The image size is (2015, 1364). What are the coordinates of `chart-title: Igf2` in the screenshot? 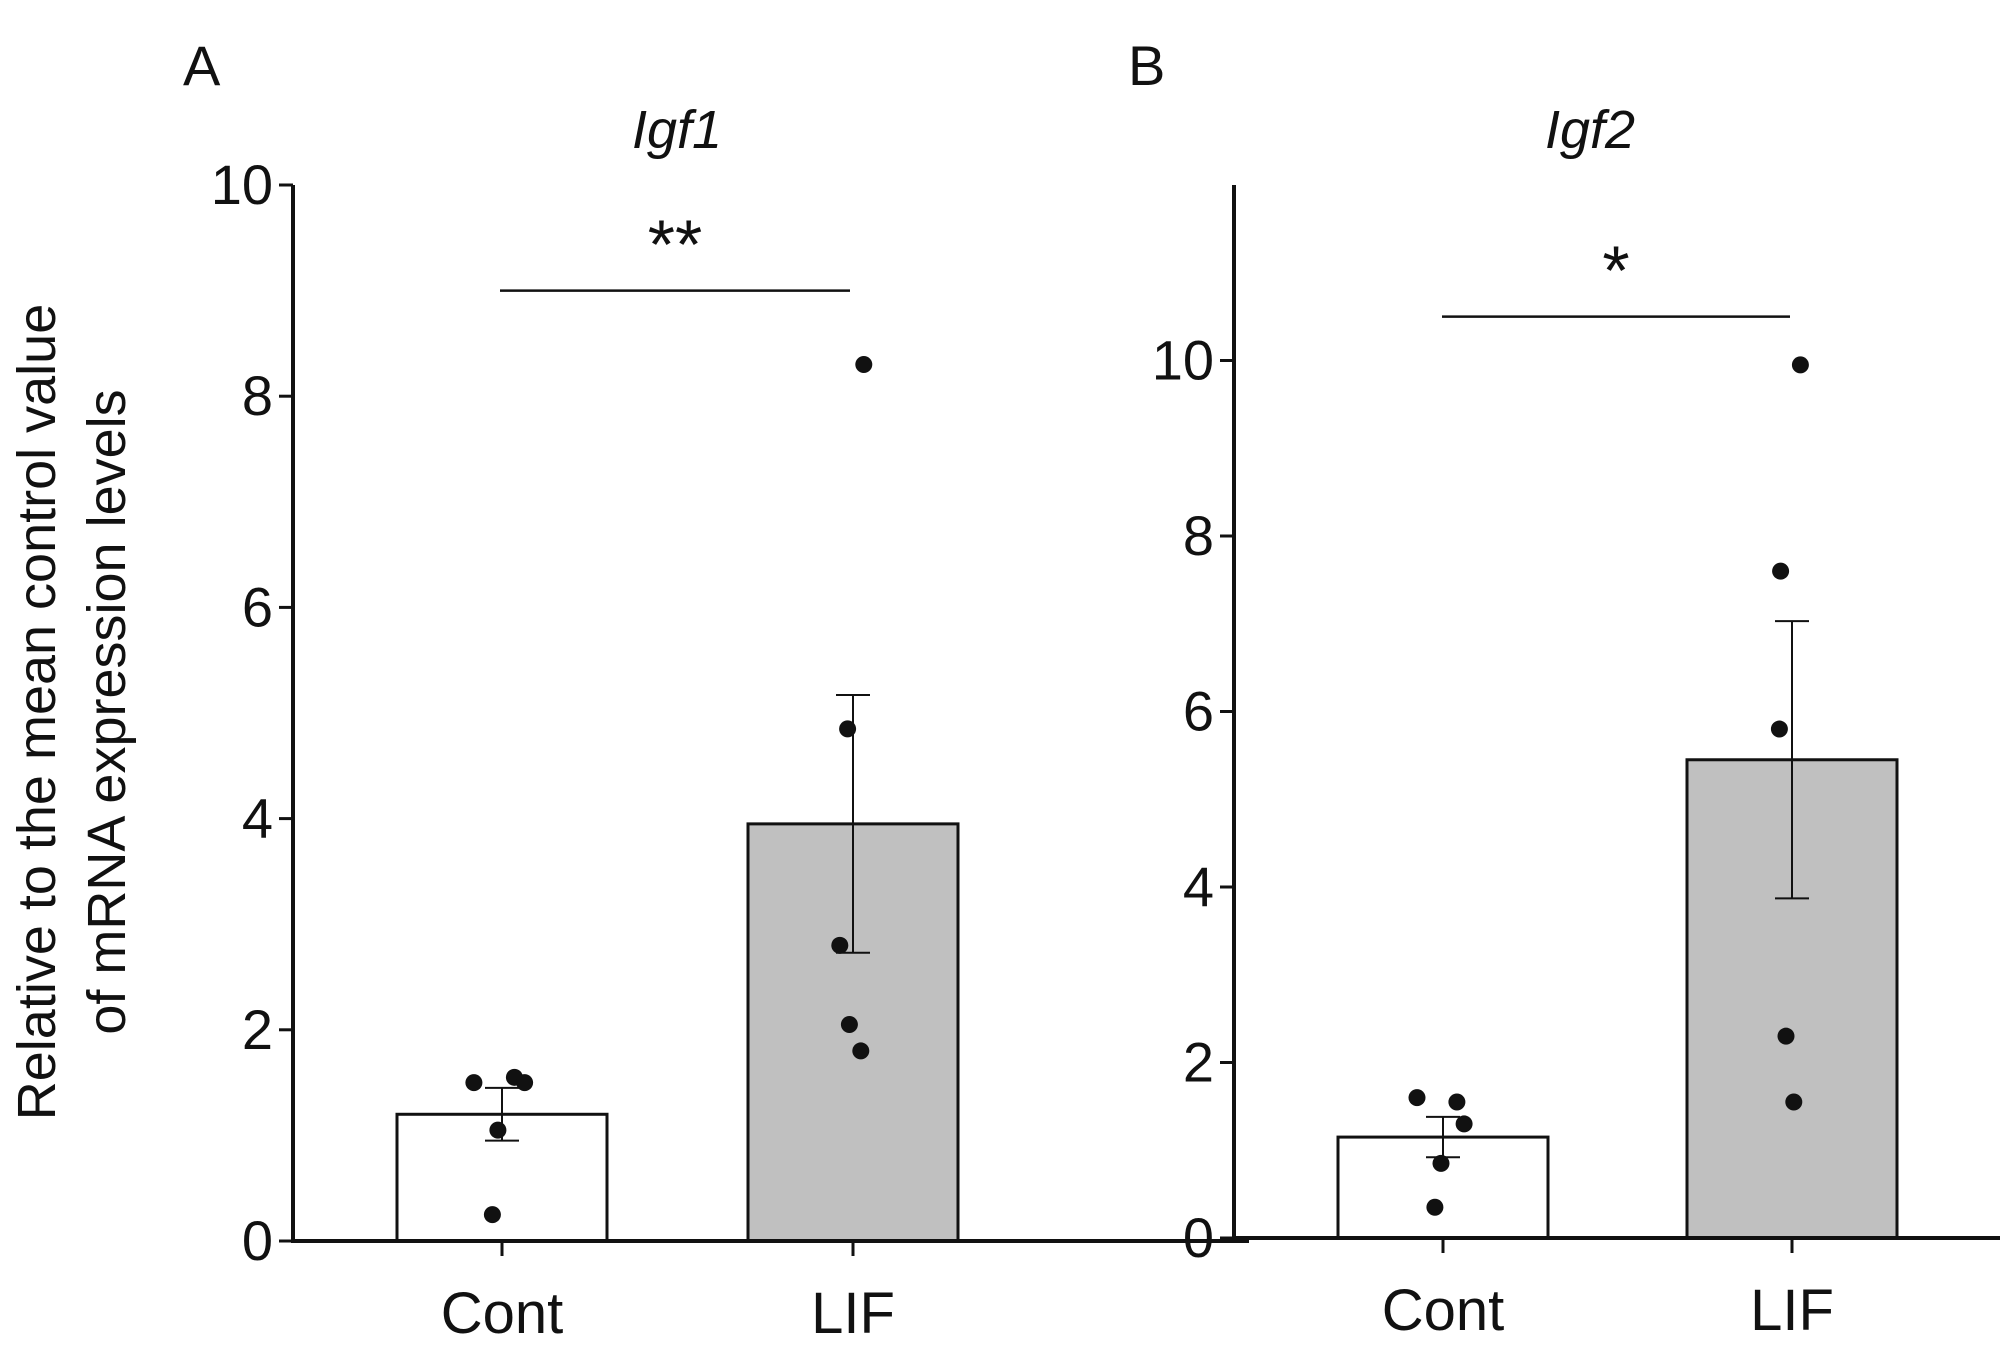 It's located at (1590, 130).